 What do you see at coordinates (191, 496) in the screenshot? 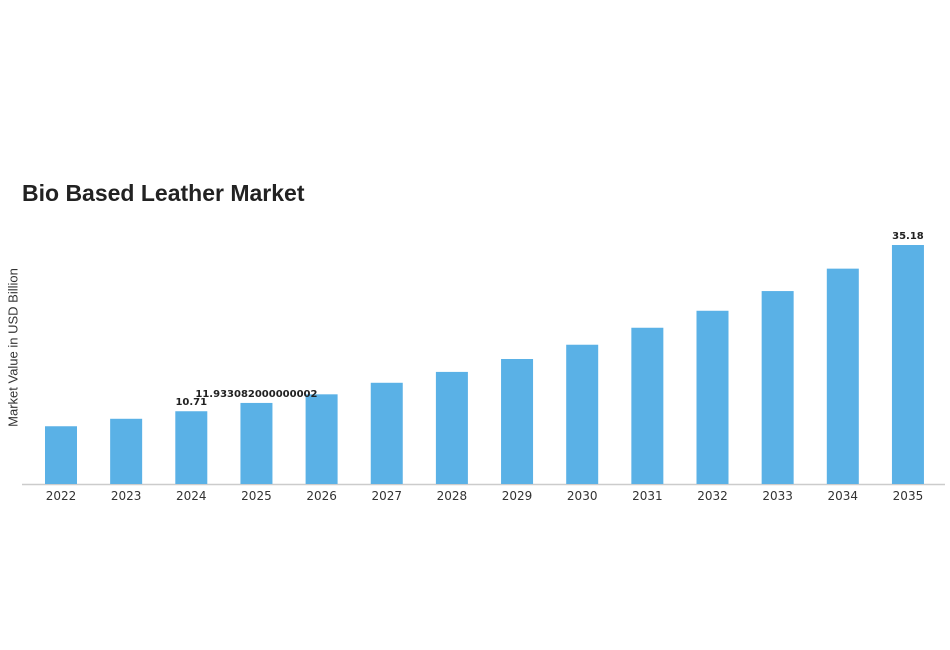
I see `x-tick-label: 2024` at bounding box center [191, 496].